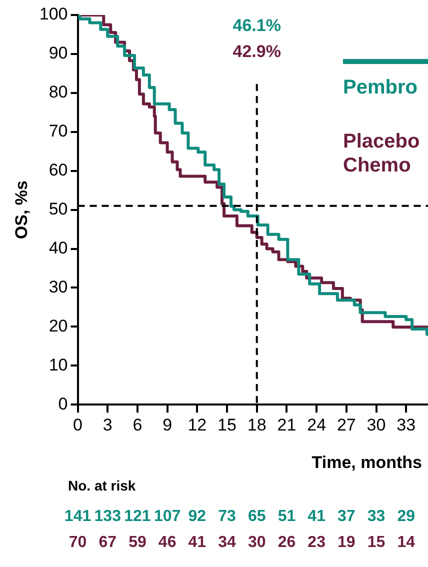  Describe the element at coordinates (381, 153) in the screenshot. I see `text: Placebo Chemo` at that location.